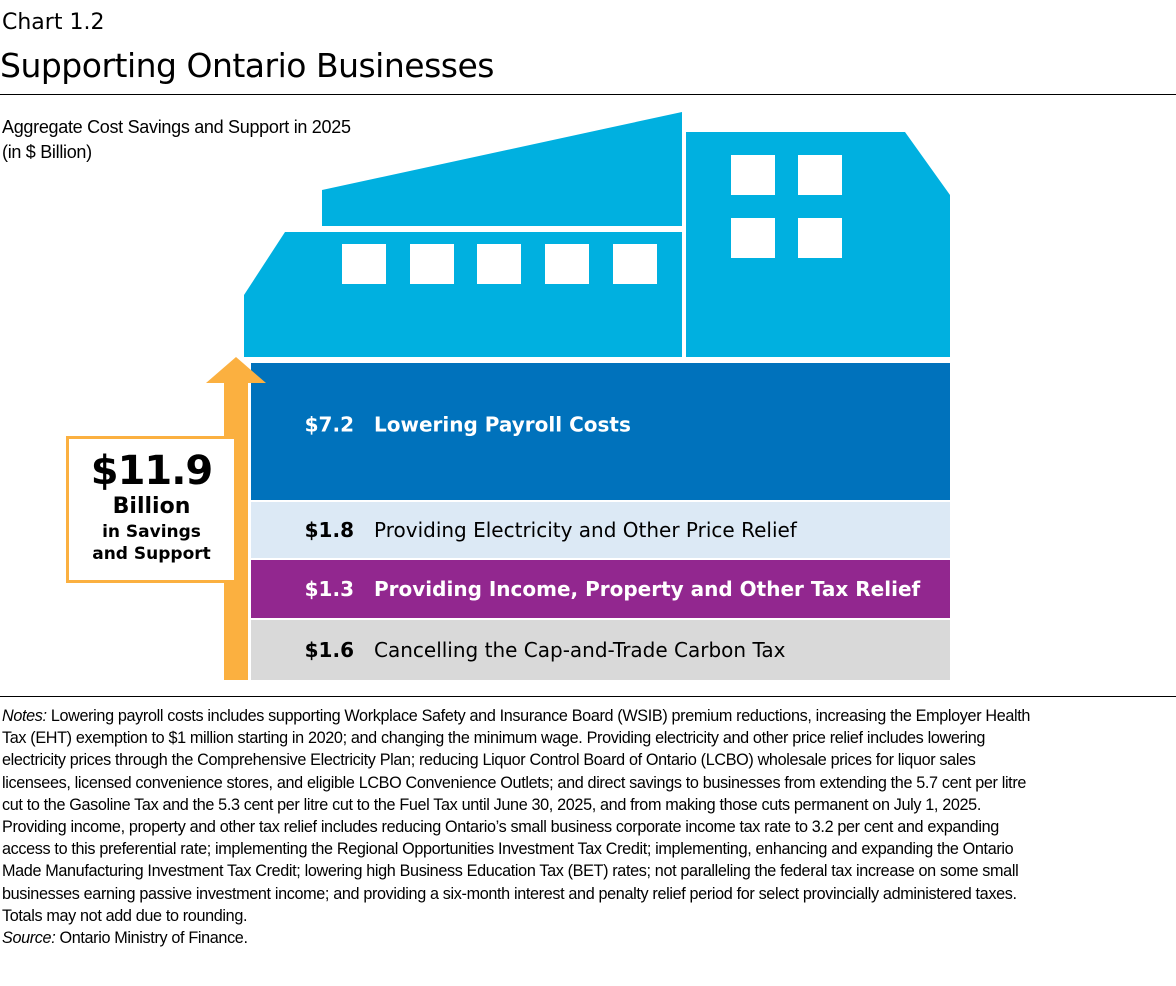 This screenshot has width=1176, height=986. Describe the element at coordinates (329, 530) in the screenshot. I see `bar-value-label: $1.8` at that location.